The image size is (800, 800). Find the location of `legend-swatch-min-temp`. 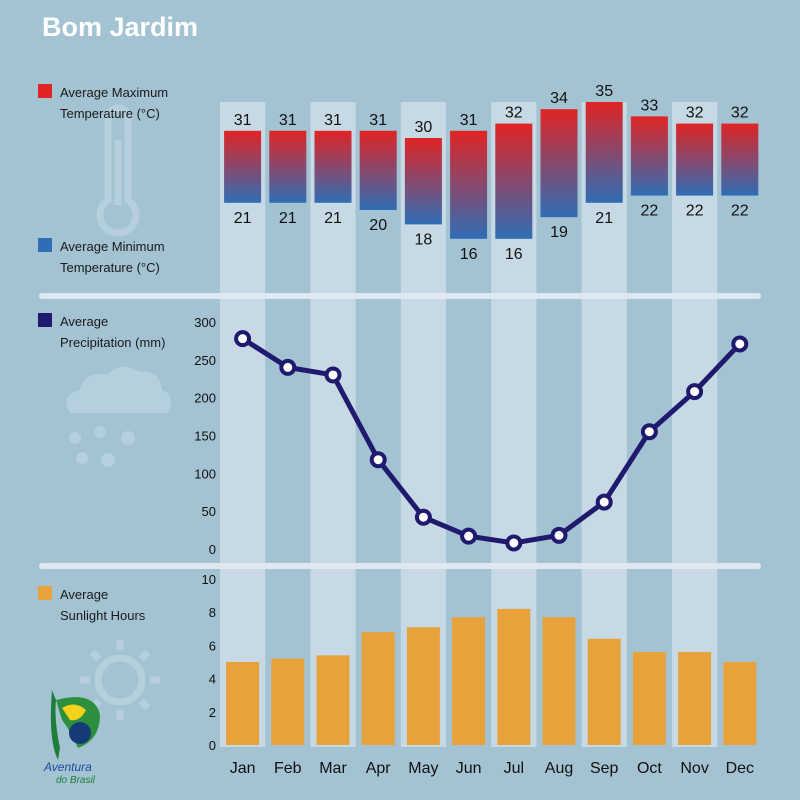

legend-swatch-min-temp is located at coordinates (45, 245).